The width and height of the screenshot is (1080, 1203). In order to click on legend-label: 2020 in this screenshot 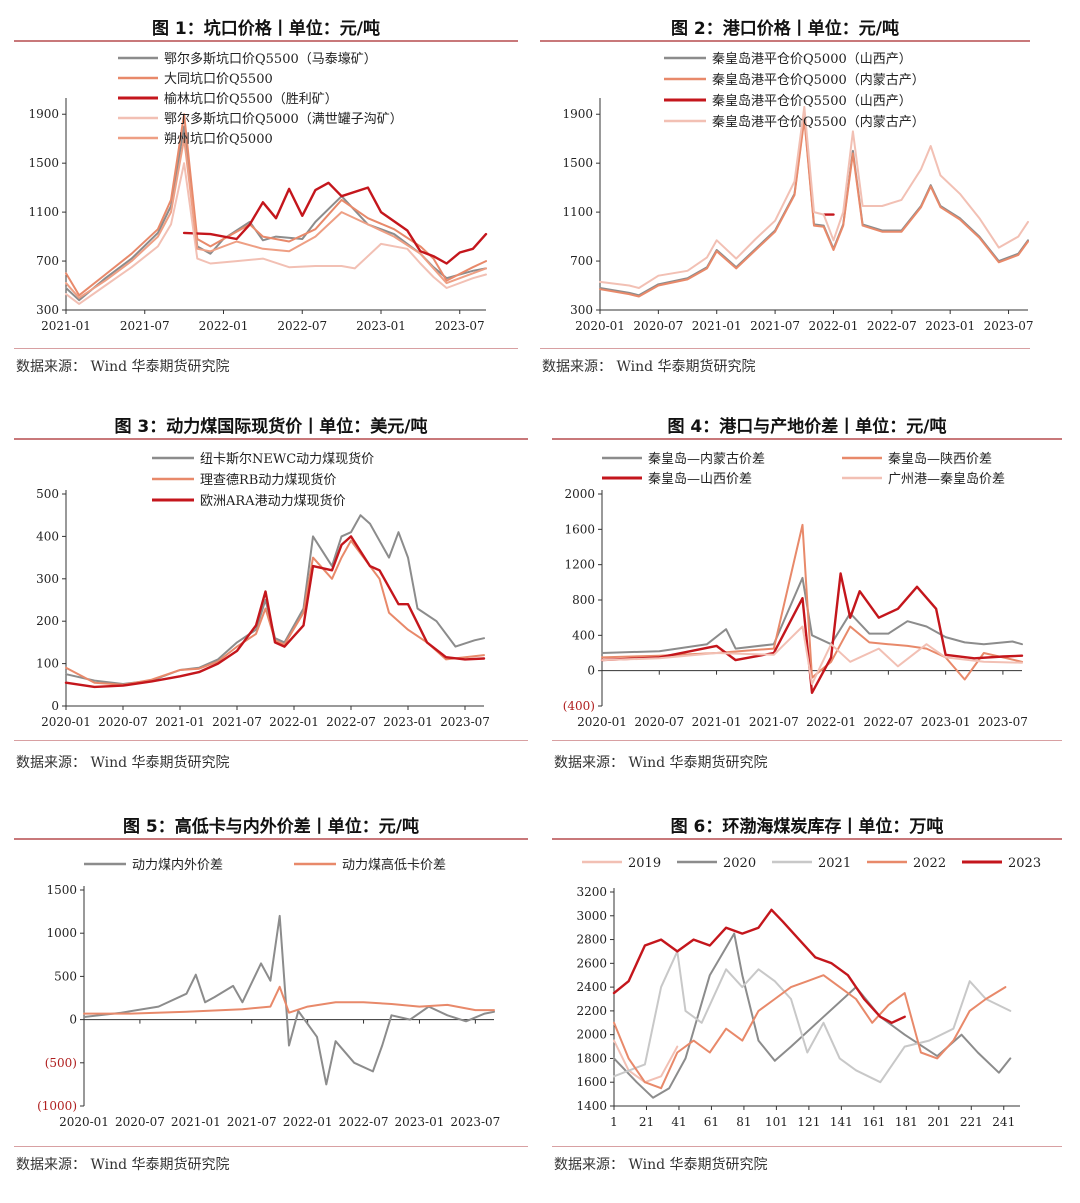, I will do `click(739, 863)`.